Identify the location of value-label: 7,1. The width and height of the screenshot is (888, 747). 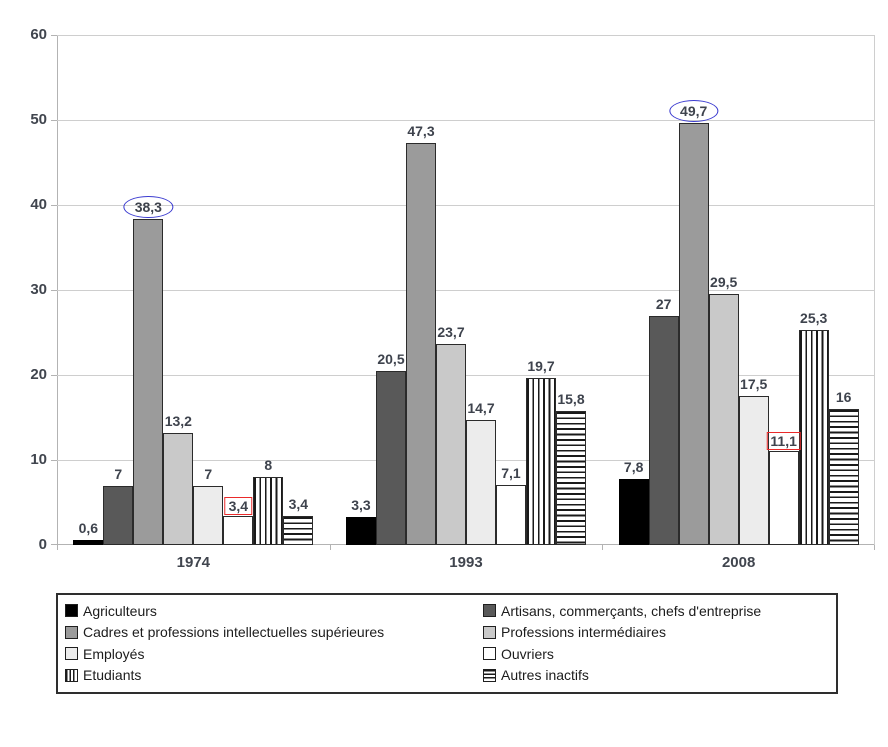
(511, 472).